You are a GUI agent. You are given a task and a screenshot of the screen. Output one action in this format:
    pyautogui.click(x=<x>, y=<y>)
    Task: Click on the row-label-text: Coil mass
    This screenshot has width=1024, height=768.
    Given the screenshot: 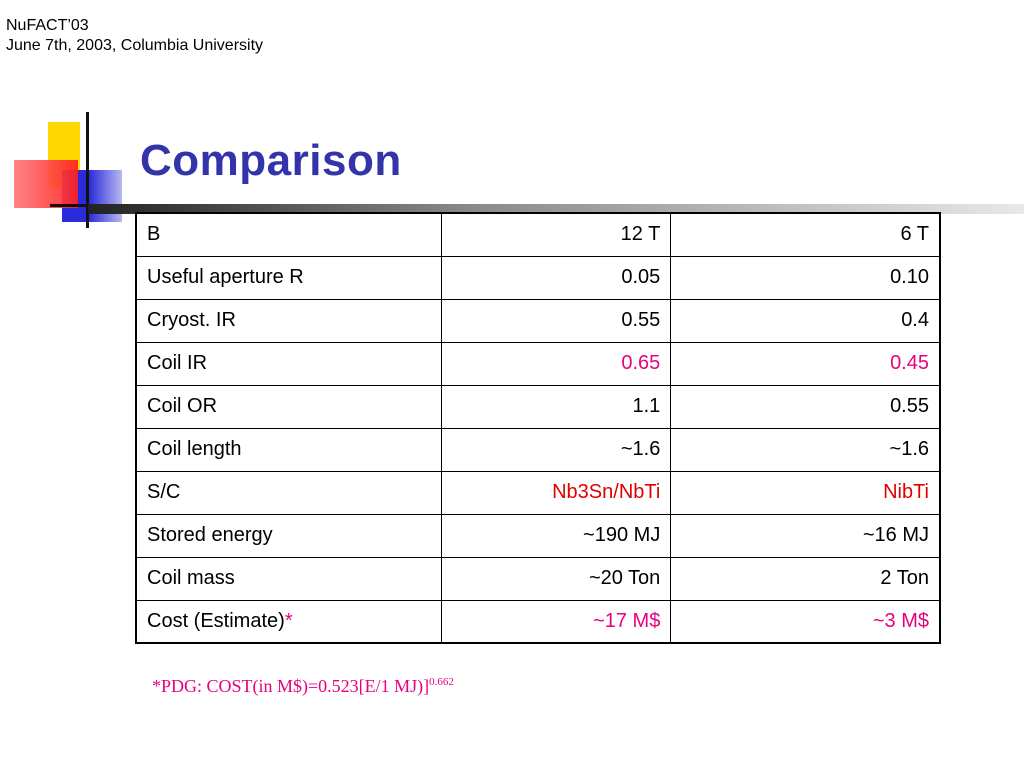 What is the action you would take?
    pyautogui.click(x=191, y=578)
    